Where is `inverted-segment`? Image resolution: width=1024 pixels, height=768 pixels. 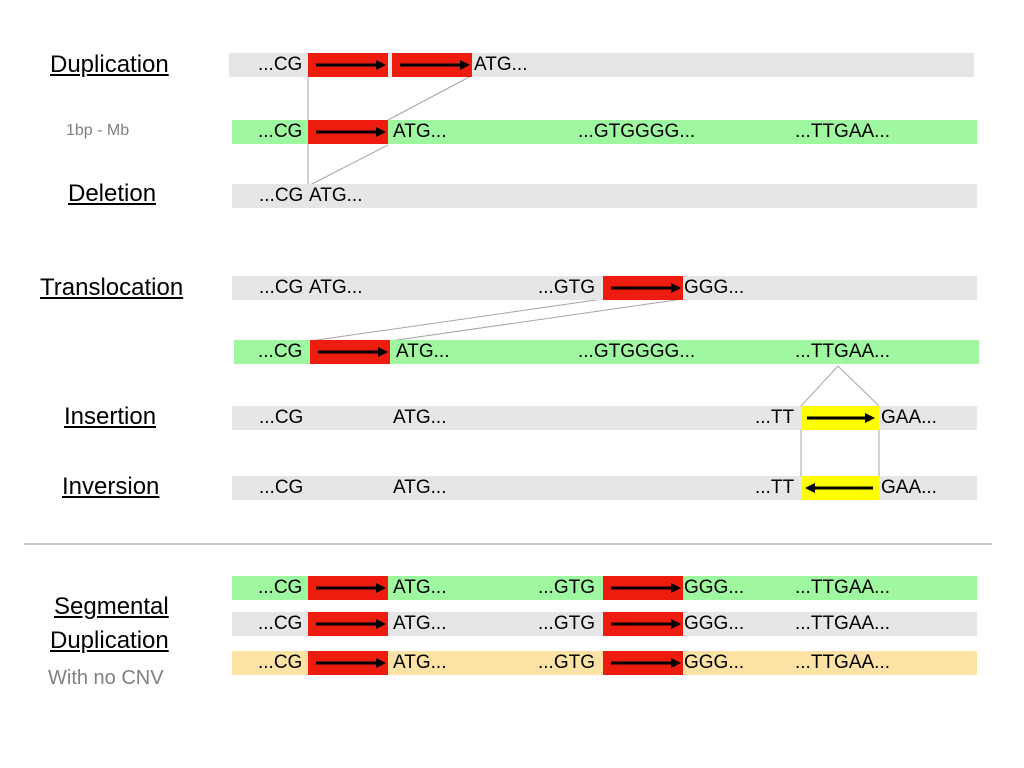 inverted-segment is located at coordinates (840, 488).